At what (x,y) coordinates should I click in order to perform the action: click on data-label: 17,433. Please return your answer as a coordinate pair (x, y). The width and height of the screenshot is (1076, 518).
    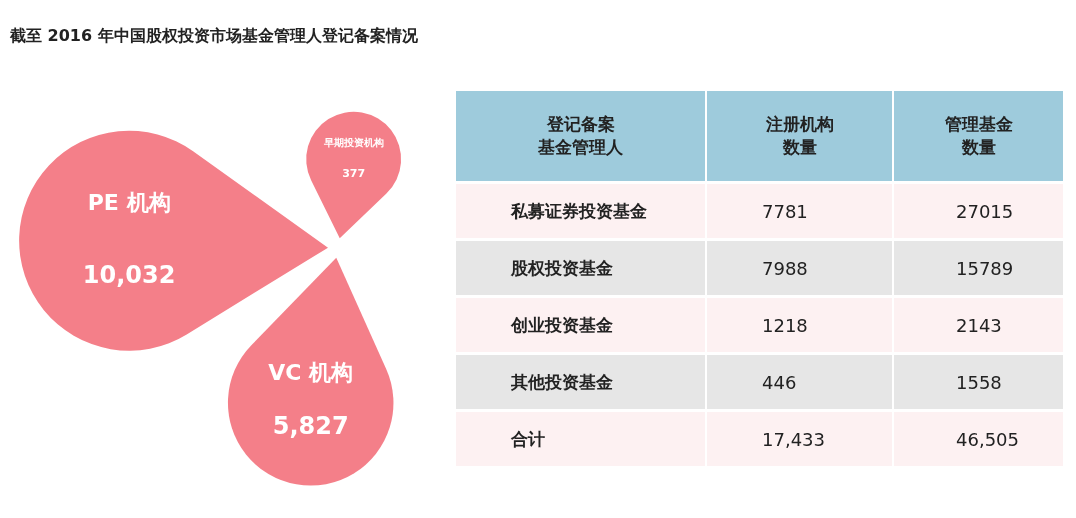
    Looking at the image, I should click on (800, 439).